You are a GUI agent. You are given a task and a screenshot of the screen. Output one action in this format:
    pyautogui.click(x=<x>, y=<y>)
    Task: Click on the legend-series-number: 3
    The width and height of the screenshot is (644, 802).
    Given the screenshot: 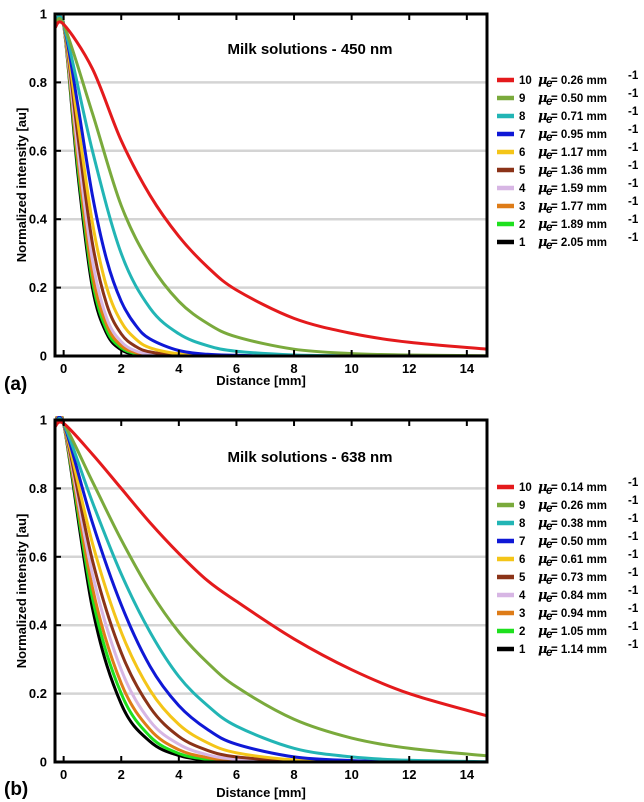 What is the action you would take?
    pyautogui.click(x=522, y=207)
    